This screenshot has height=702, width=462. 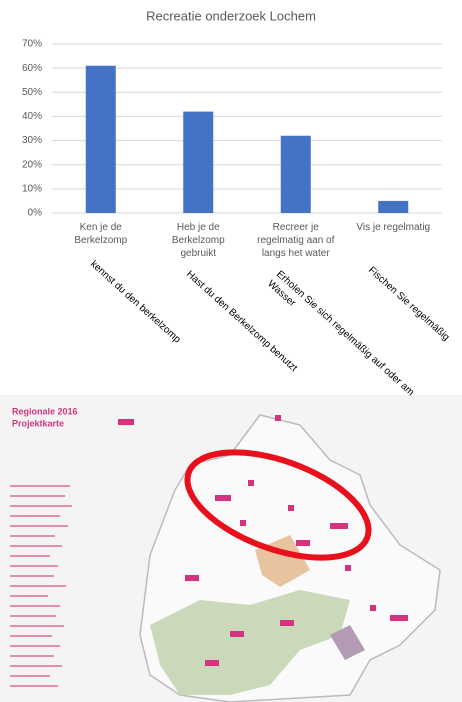 I want to click on y-tick-label: 60%, so click(x=32, y=68).